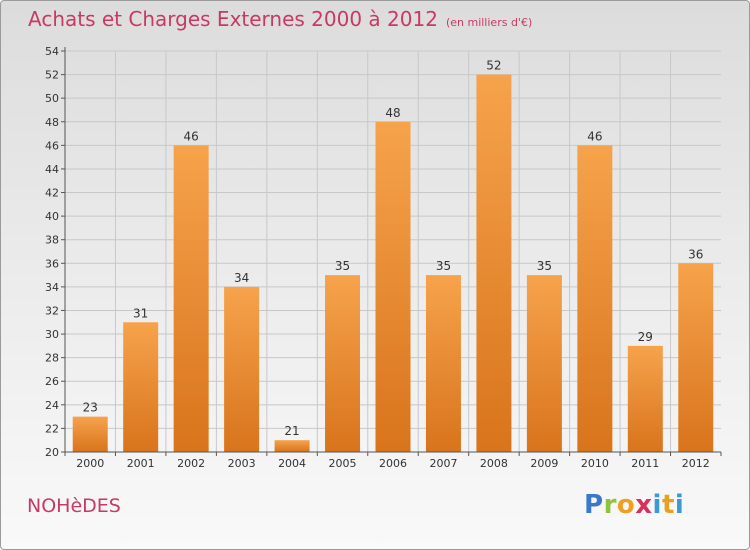 The height and width of the screenshot is (550, 750). Describe the element at coordinates (695, 254) in the screenshot. I see `bar-value-label: 36` at that location.